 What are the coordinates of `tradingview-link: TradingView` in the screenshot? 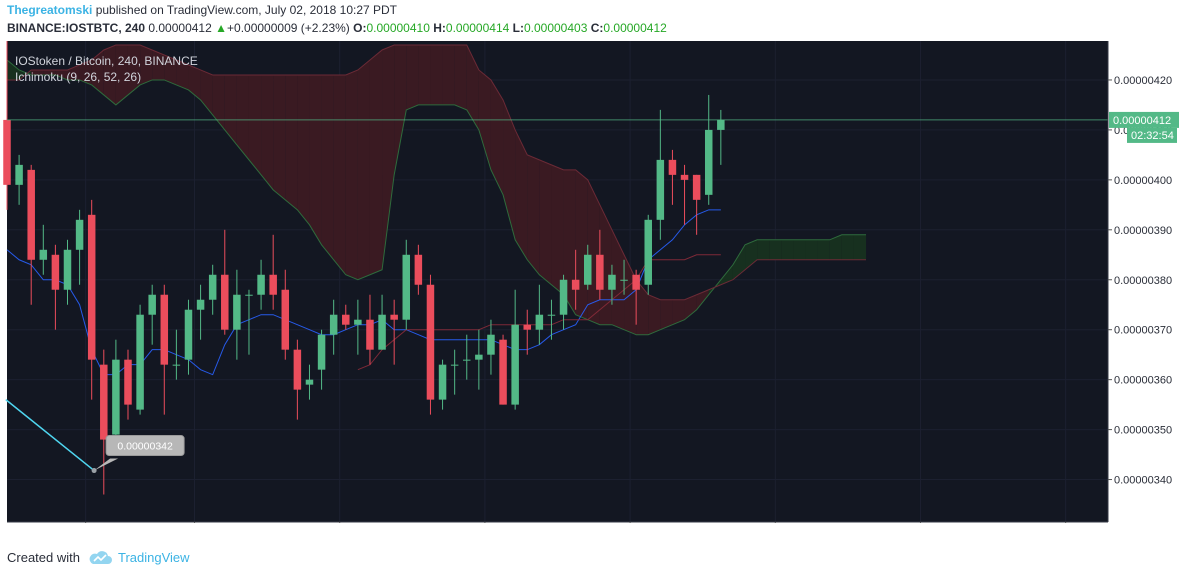 It's located at (153, 557).